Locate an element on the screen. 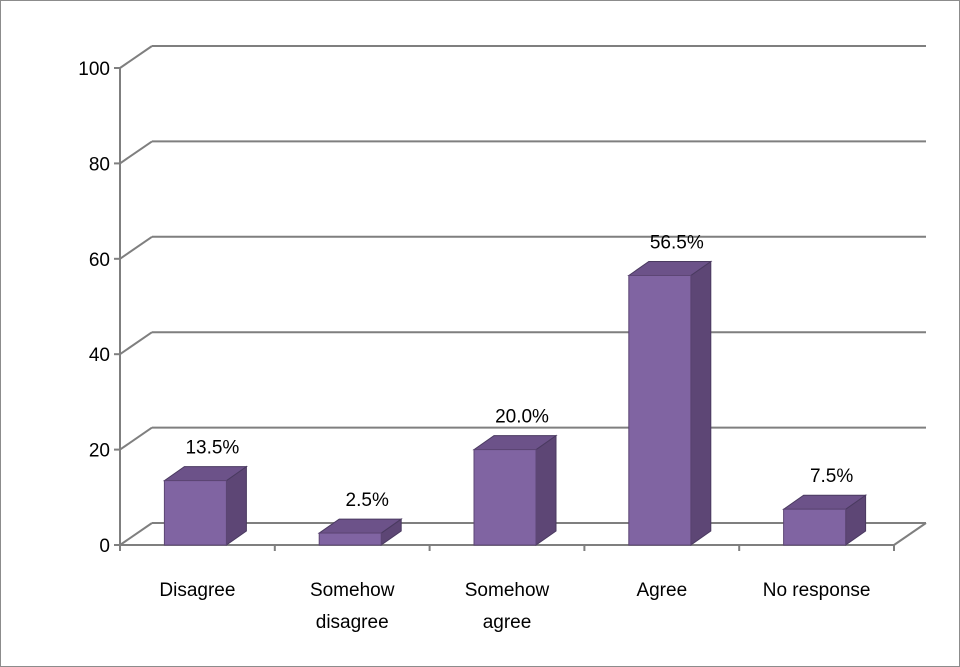  floor-edge is located at coordinates (910, 534).